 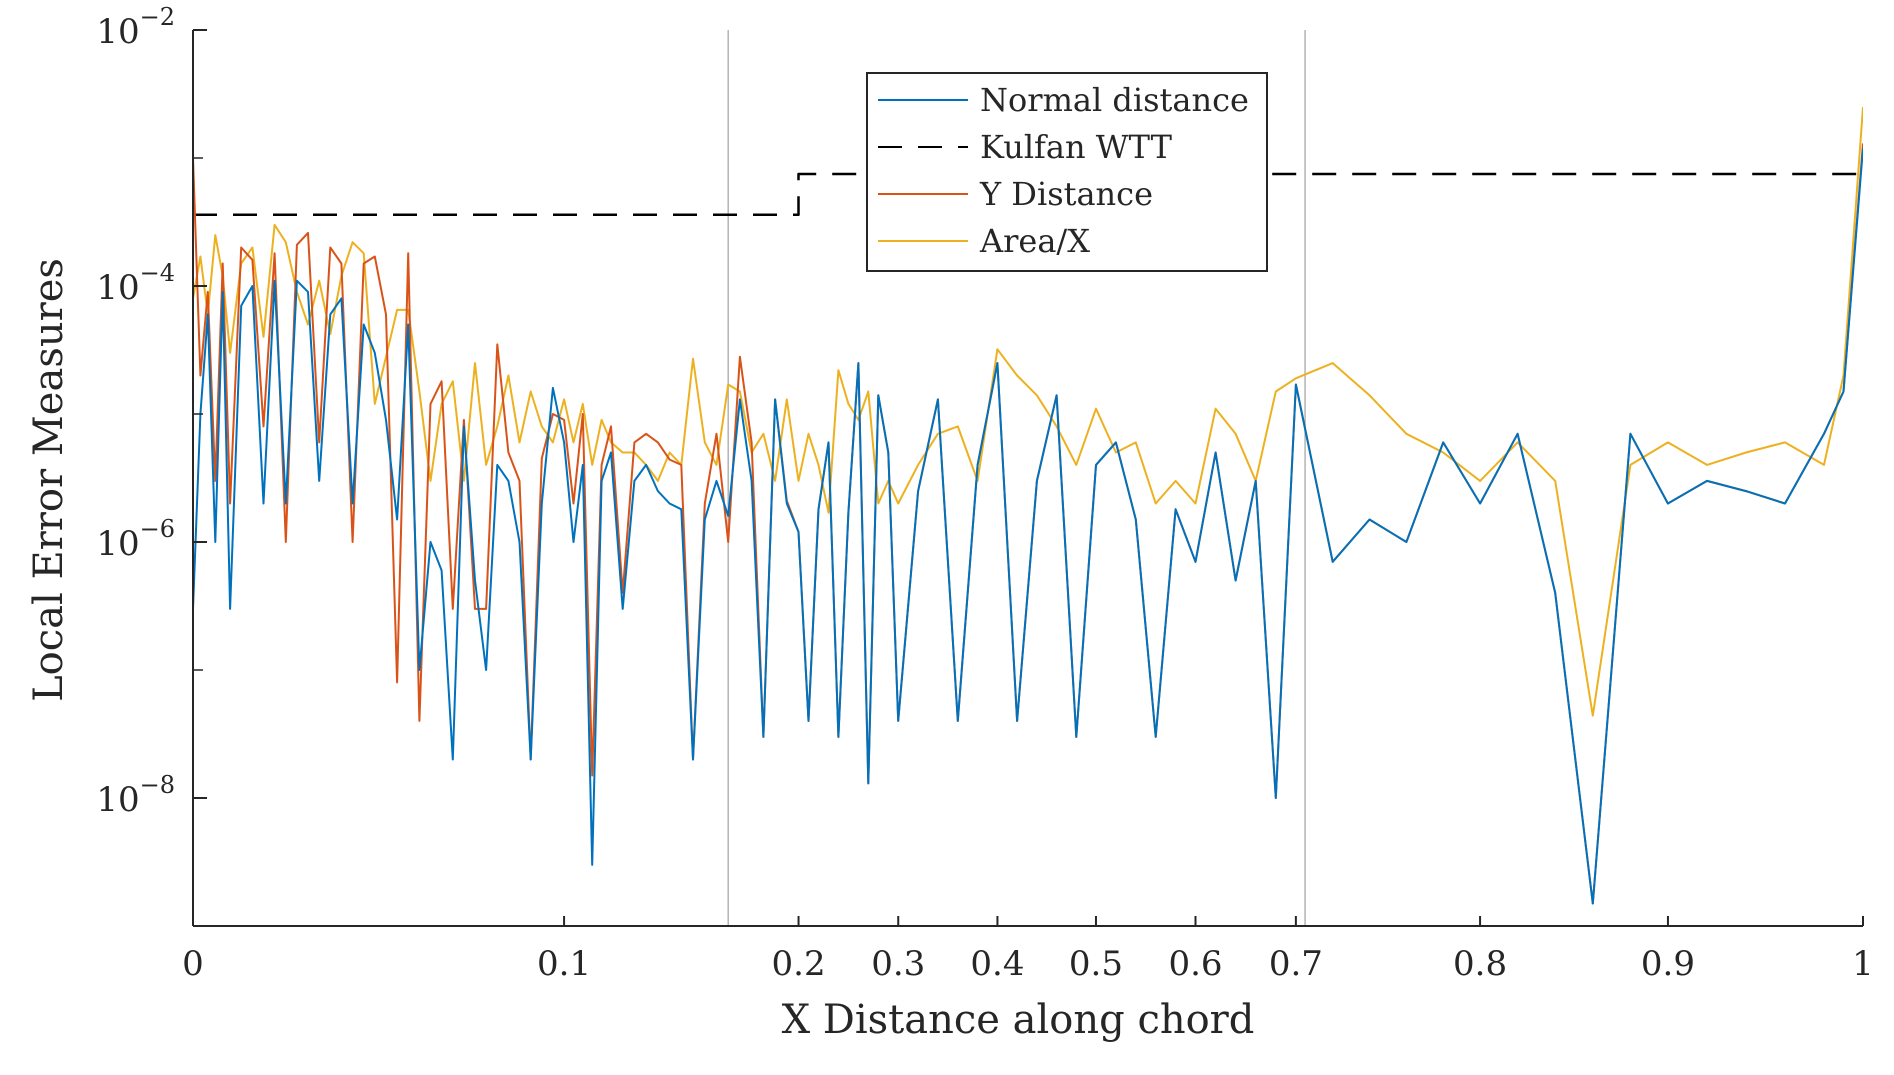 What do you see at coordinates (997, 964) in the screenshot?
I see `x-tick-label: 0.4` at bounding box center [997, 964].